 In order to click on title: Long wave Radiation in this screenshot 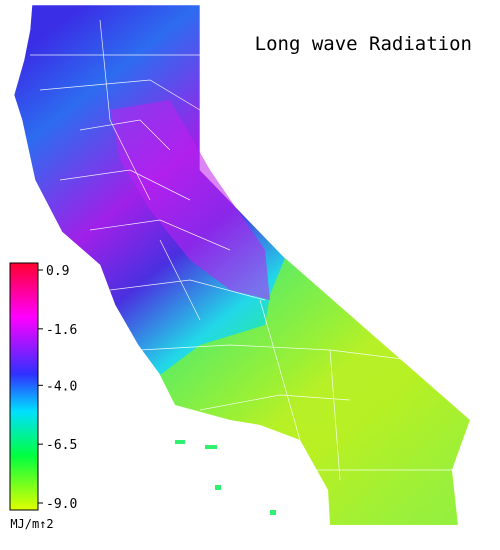, I will do `click(363, 44)`.